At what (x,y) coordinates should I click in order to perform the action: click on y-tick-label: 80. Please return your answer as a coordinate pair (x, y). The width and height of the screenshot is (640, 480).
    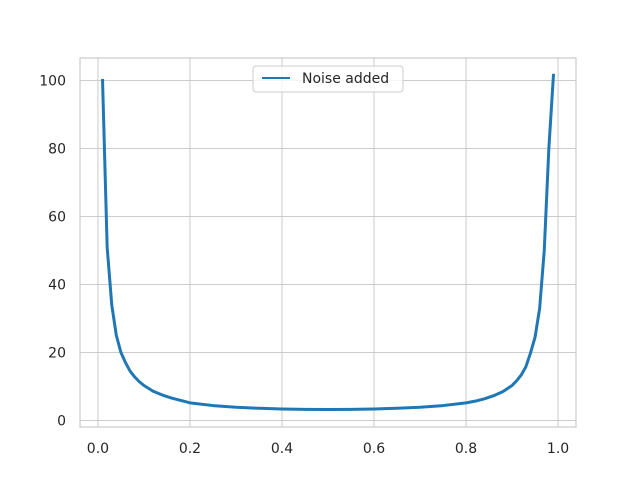
    Looking at the image, I should click on (57, 149).